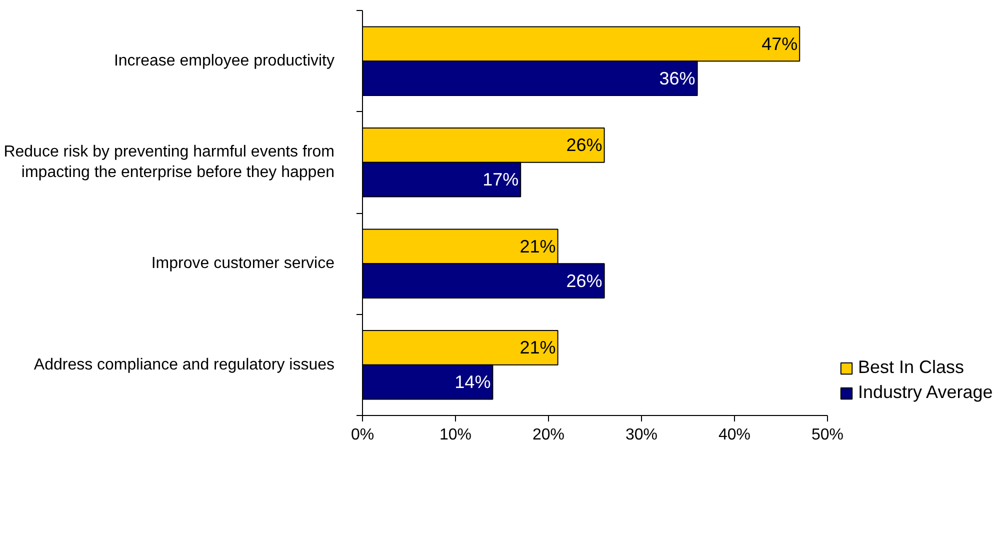 Image resolution: width=997 pixels, height=535 pixels. Describe the element at coordinates (184, 365) in the screenshot. I see `y-tick-label: Address compliance and regulatory issues` at that location.